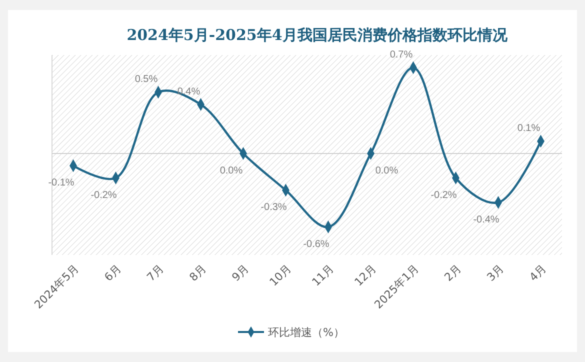 The height and width of the screenshot is (362, 585). I want to click on data-label: -0.1%, so click(61, 183).